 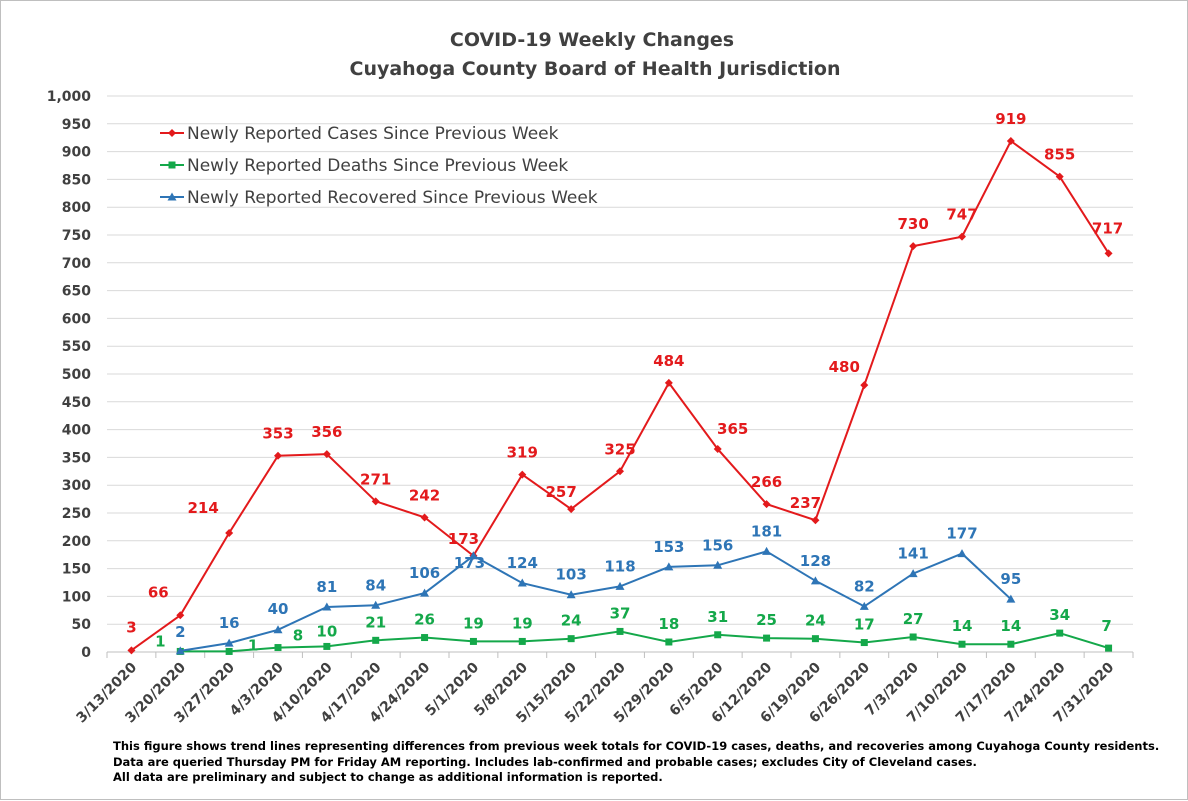 I want to click on chart-title: COVID-19 Weekly Changes, so click(x=592, y=40).